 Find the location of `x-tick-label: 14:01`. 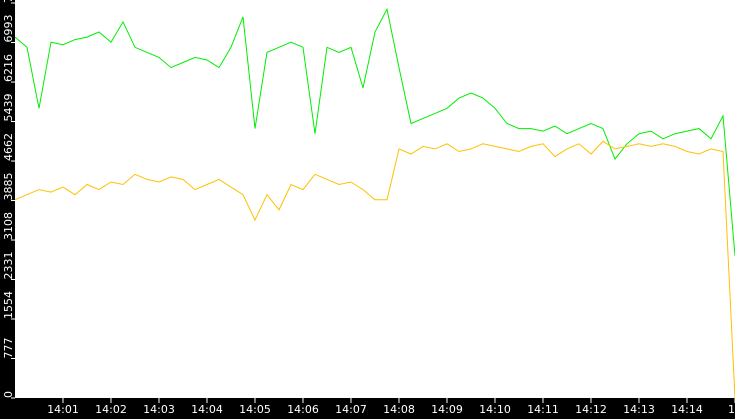

x-tick-label: 14:01 is located at coordinates (63, 409).